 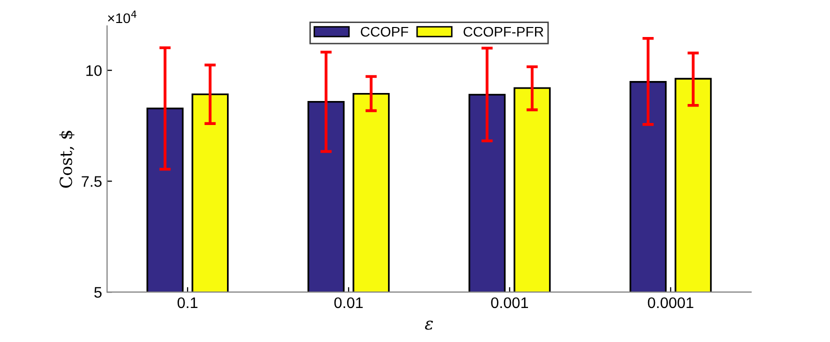 I want to click on y-tick-label: 7.5, so click(x=92, y=181).